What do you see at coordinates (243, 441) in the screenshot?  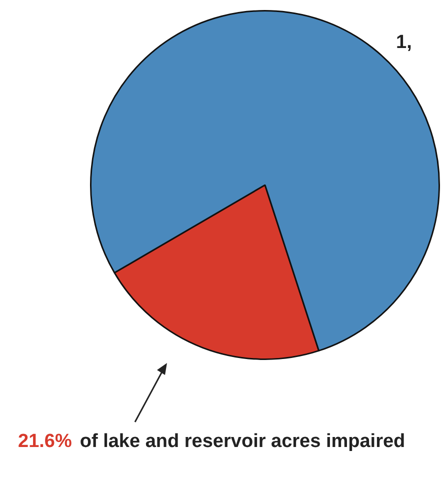 I see `slice-label: of lake and reservoir acres impaired` at bounding box center [243, 441].